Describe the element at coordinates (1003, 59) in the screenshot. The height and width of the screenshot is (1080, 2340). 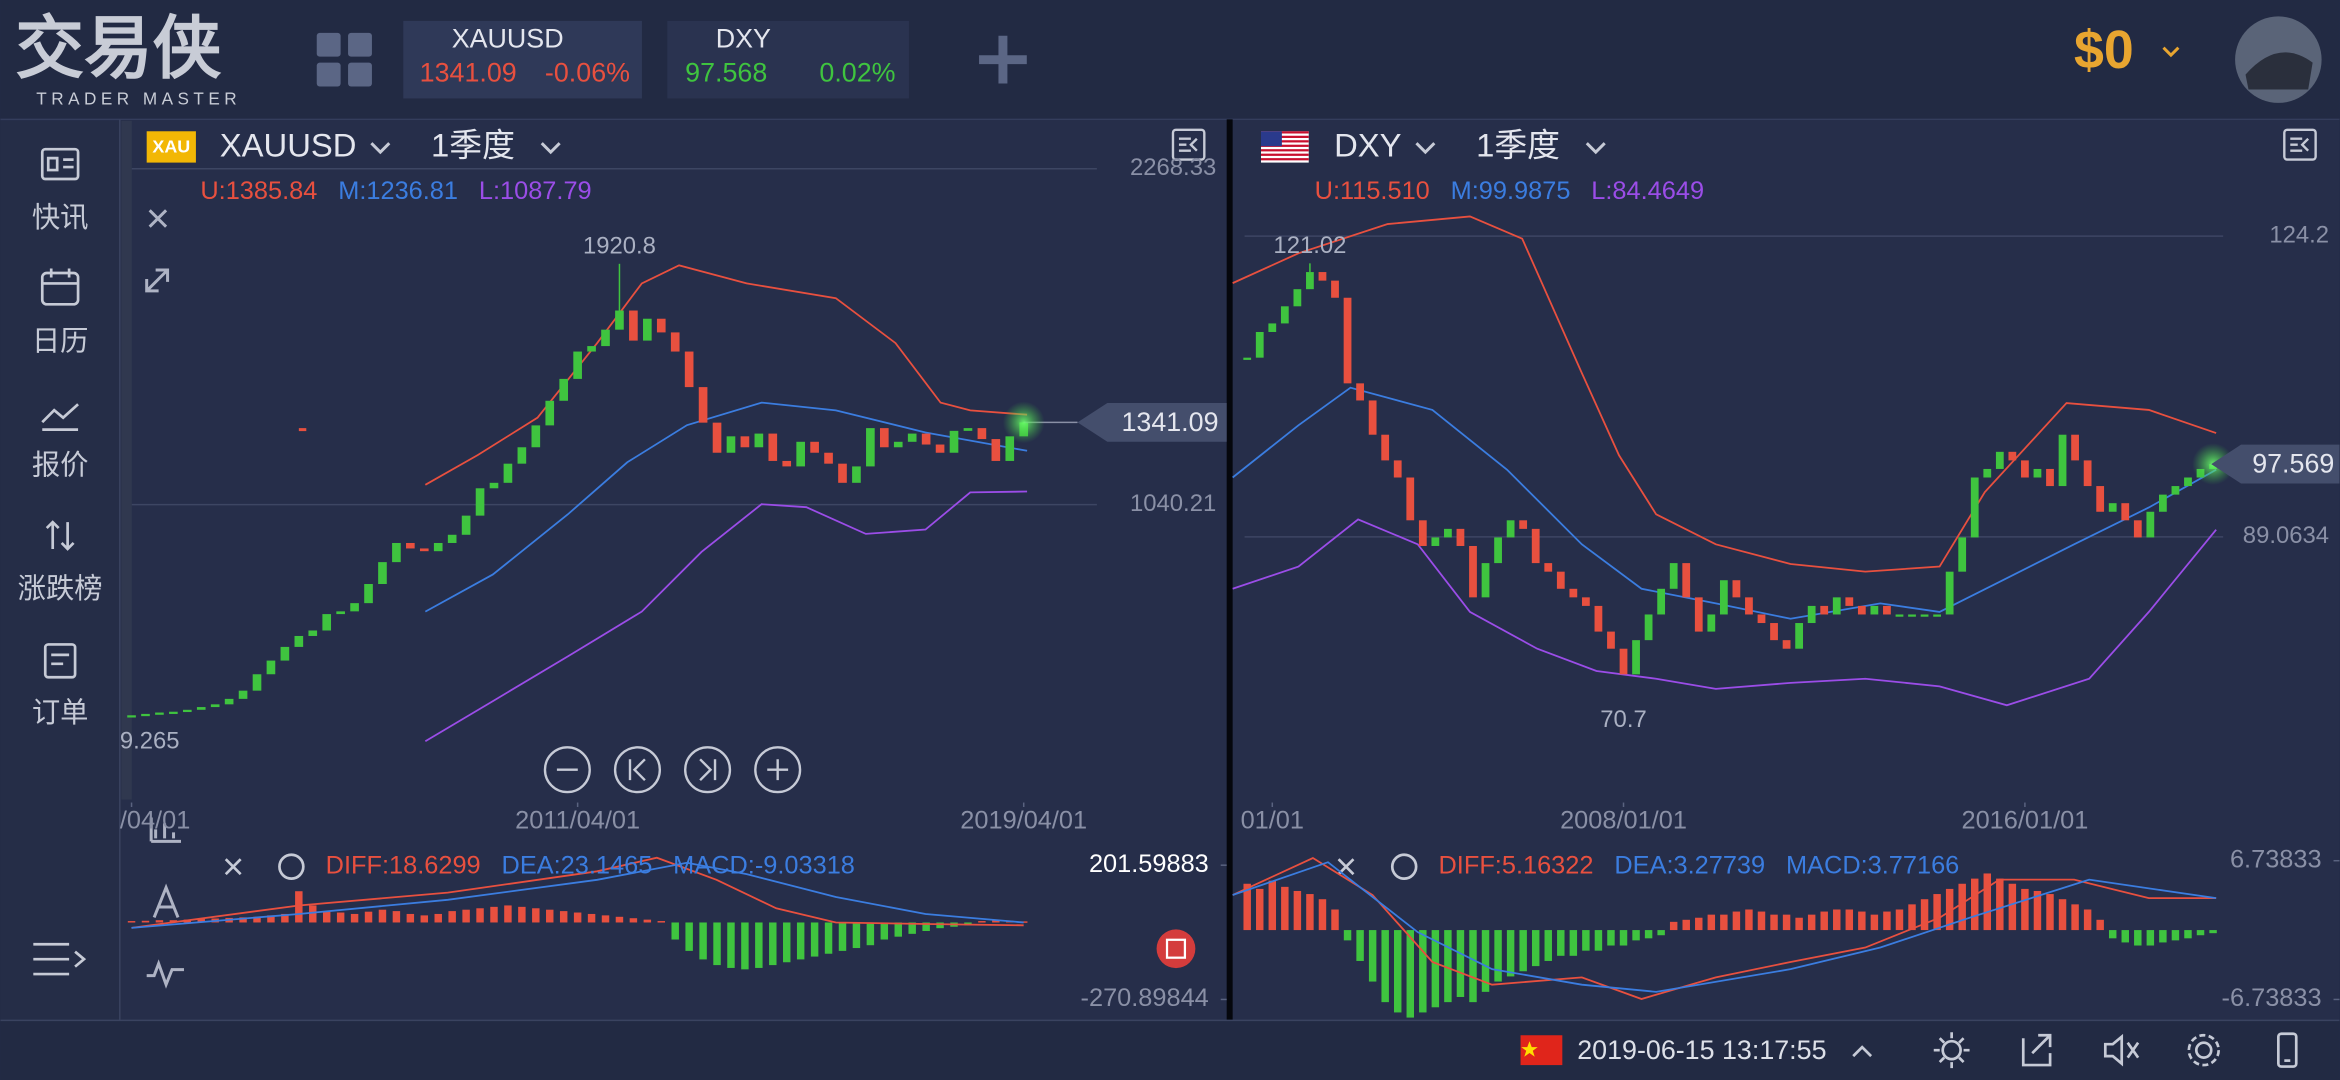
I see `add-button` at that location.